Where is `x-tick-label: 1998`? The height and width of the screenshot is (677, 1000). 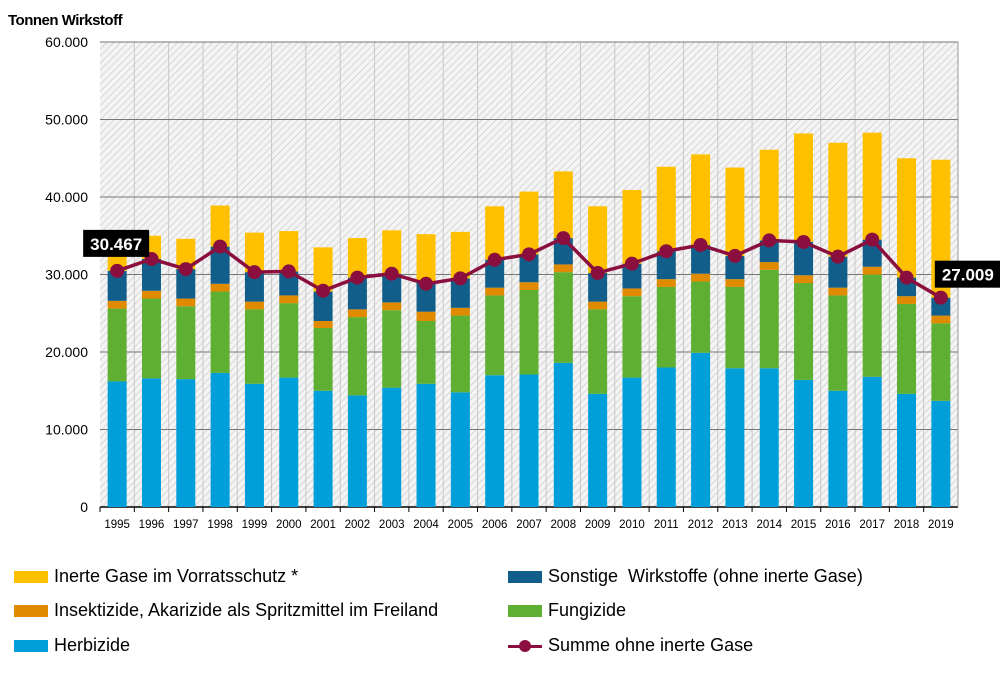 x-tick-label: 1998 is located at coordinates (220, 525).